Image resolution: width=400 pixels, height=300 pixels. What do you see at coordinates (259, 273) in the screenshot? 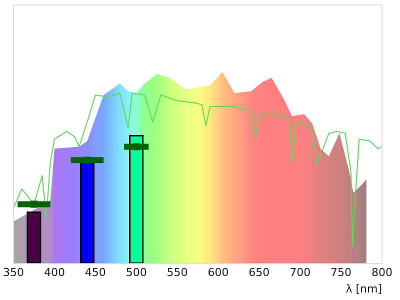
I see `x-tick-label: 650` at bounding box center [259, 273].